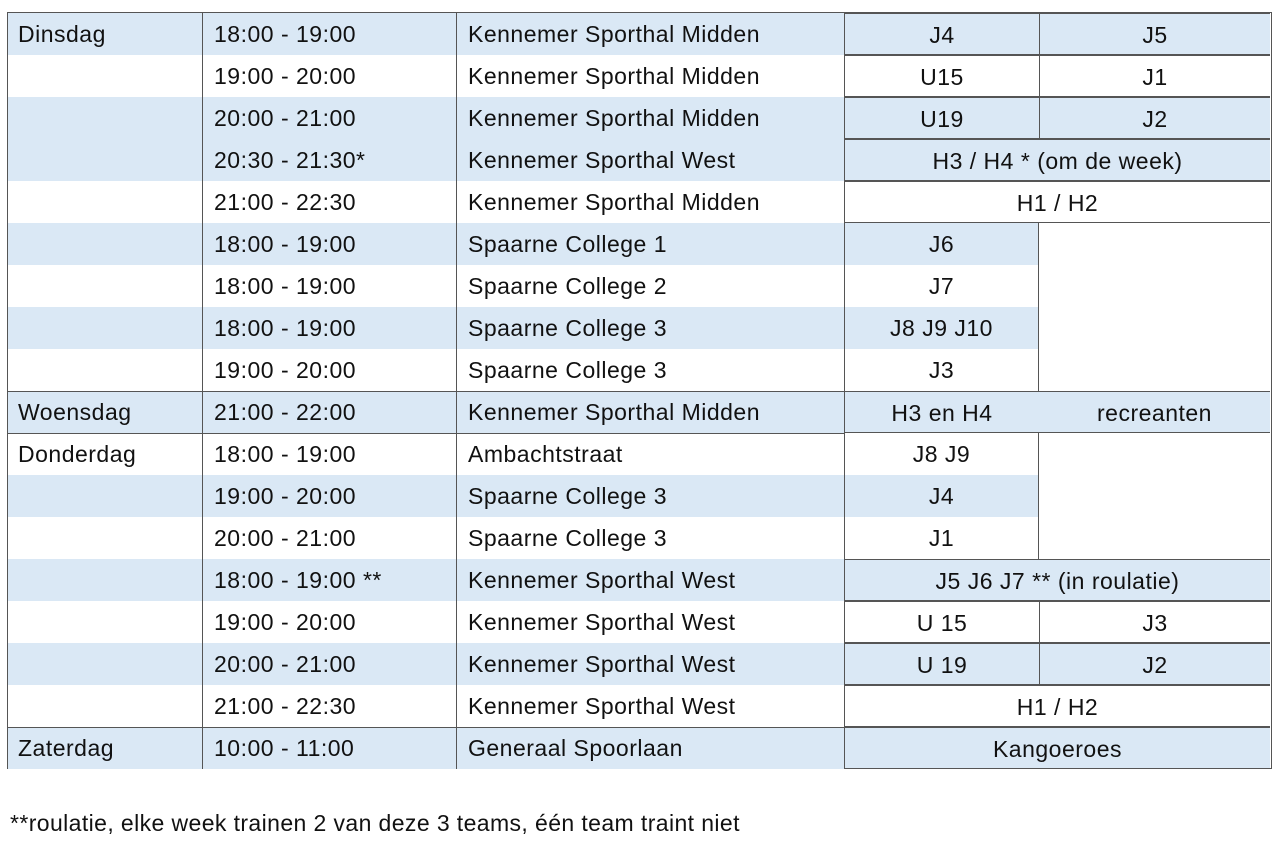 The height and width of the screenshot is (855, 1280). Describe the element at coordinates (941, 454) in the screenshot. I see `team-cell: J8 J9` at that location.